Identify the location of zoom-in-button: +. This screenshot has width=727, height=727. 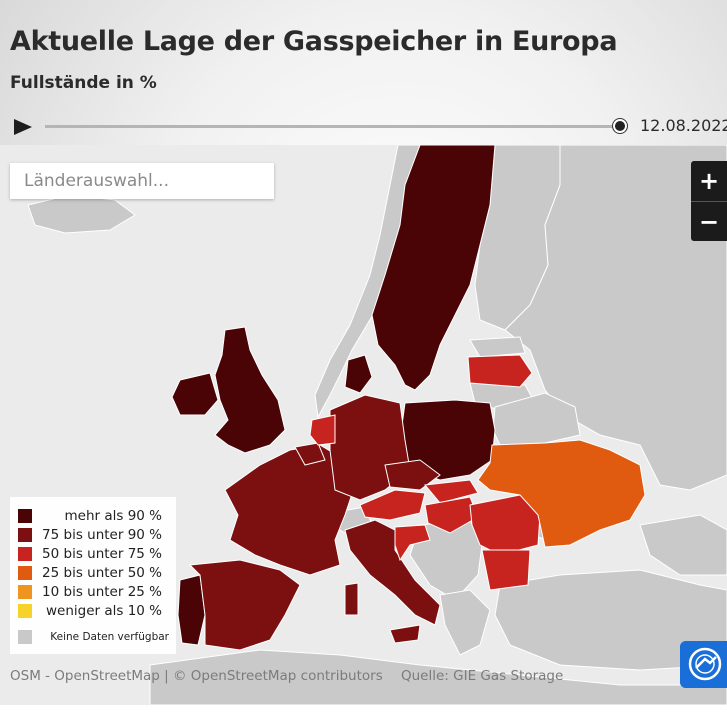
(709, 181).